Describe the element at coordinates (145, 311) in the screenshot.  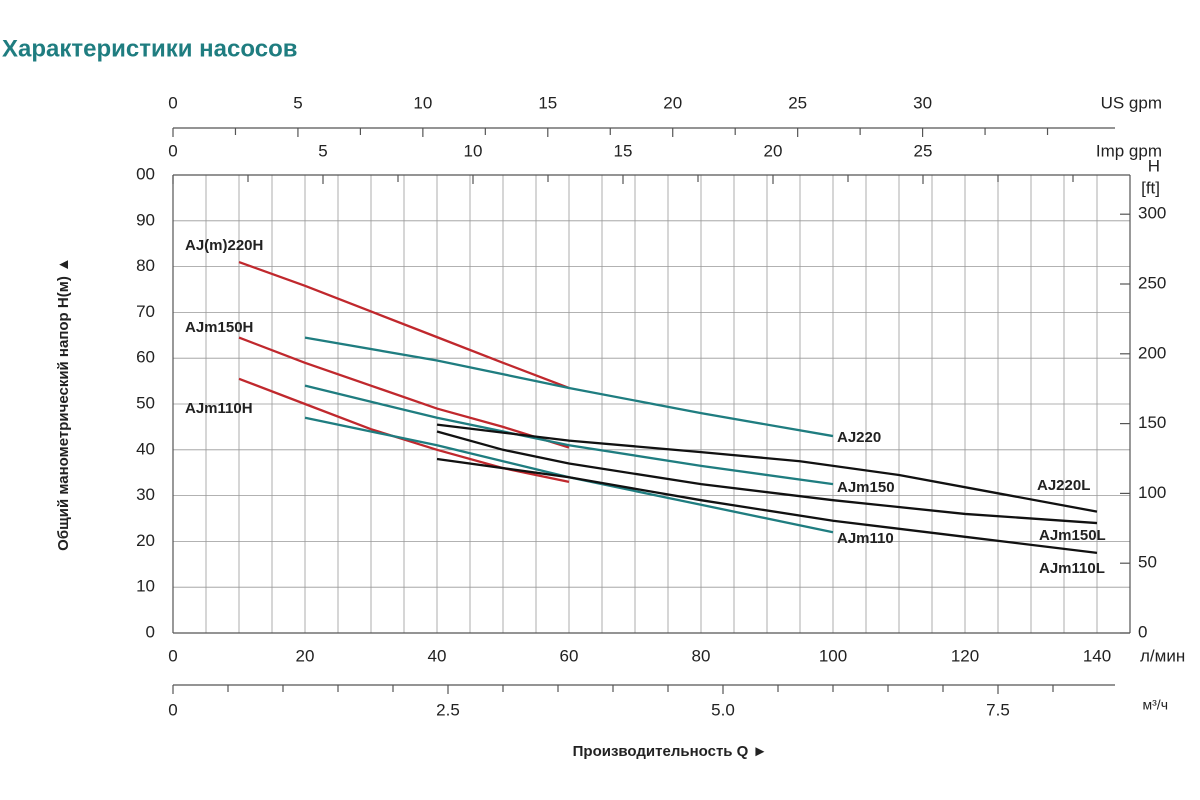
I see `y-tick-label: 70` at that location.